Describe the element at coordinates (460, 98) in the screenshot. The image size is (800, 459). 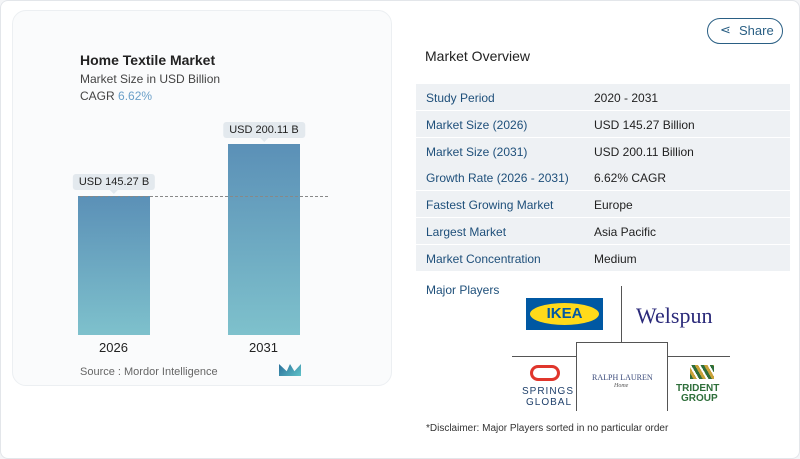
I see `row-key: Study Period` at that location.